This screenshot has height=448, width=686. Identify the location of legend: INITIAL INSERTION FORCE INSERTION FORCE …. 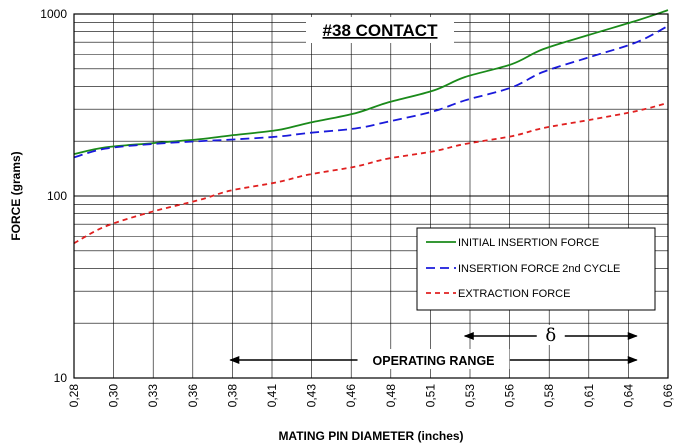
(536, 269).